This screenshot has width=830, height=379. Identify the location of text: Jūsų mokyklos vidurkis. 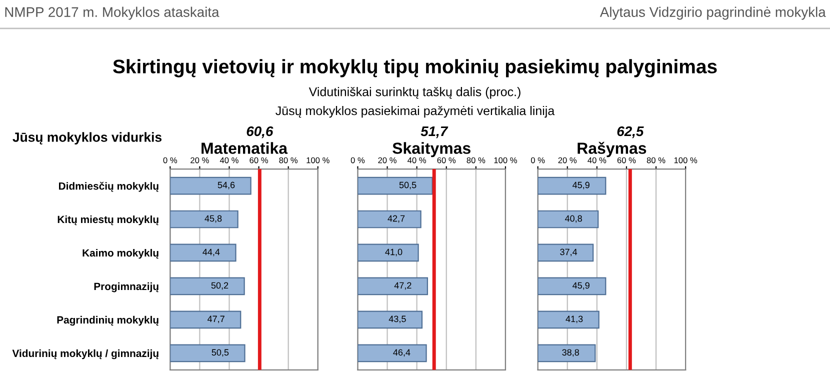
(87, 138).